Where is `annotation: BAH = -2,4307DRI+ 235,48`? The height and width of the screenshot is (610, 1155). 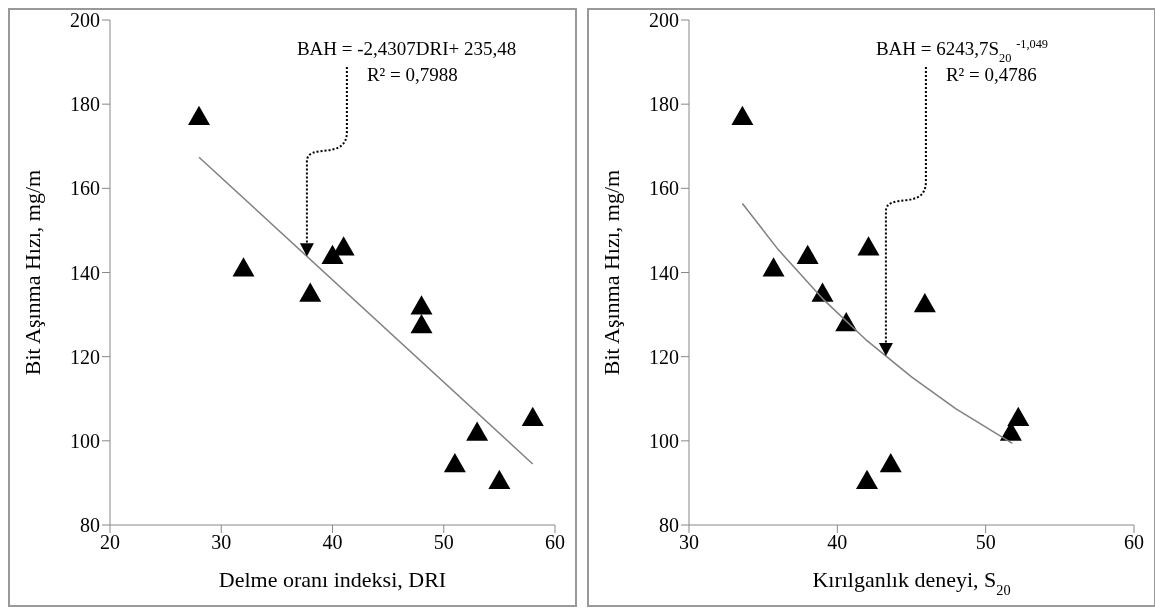 annotation: BAH = -2,4307DRI+ 235,48 is located at coordinates (406, 48).